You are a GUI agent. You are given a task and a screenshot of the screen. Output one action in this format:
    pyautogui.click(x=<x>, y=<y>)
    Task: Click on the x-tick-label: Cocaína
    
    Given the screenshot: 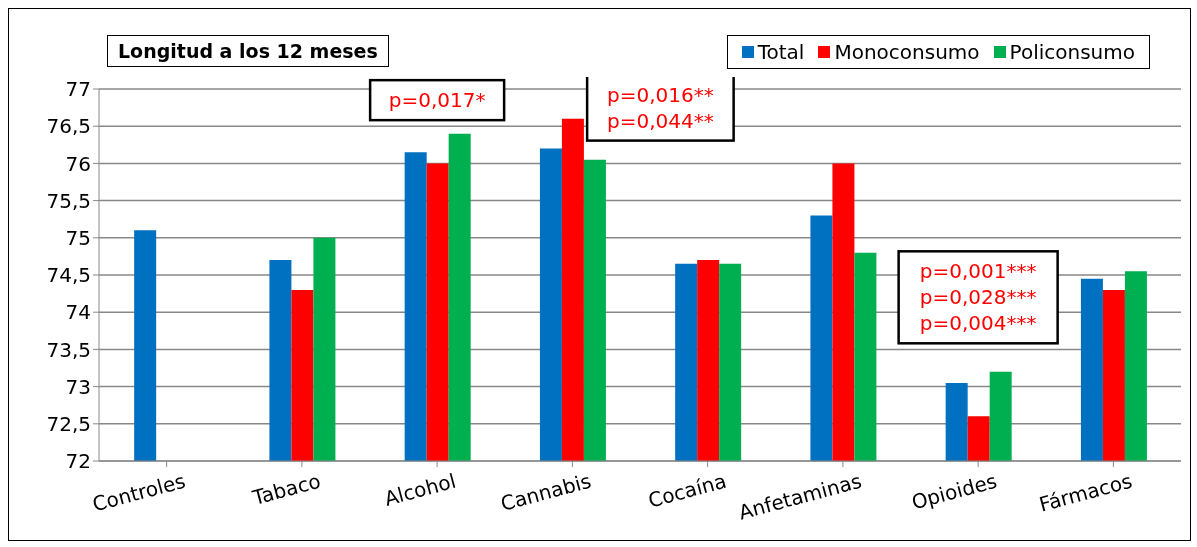 What is the action you would take?
    pyautogui.click(x=687, y=490)
    